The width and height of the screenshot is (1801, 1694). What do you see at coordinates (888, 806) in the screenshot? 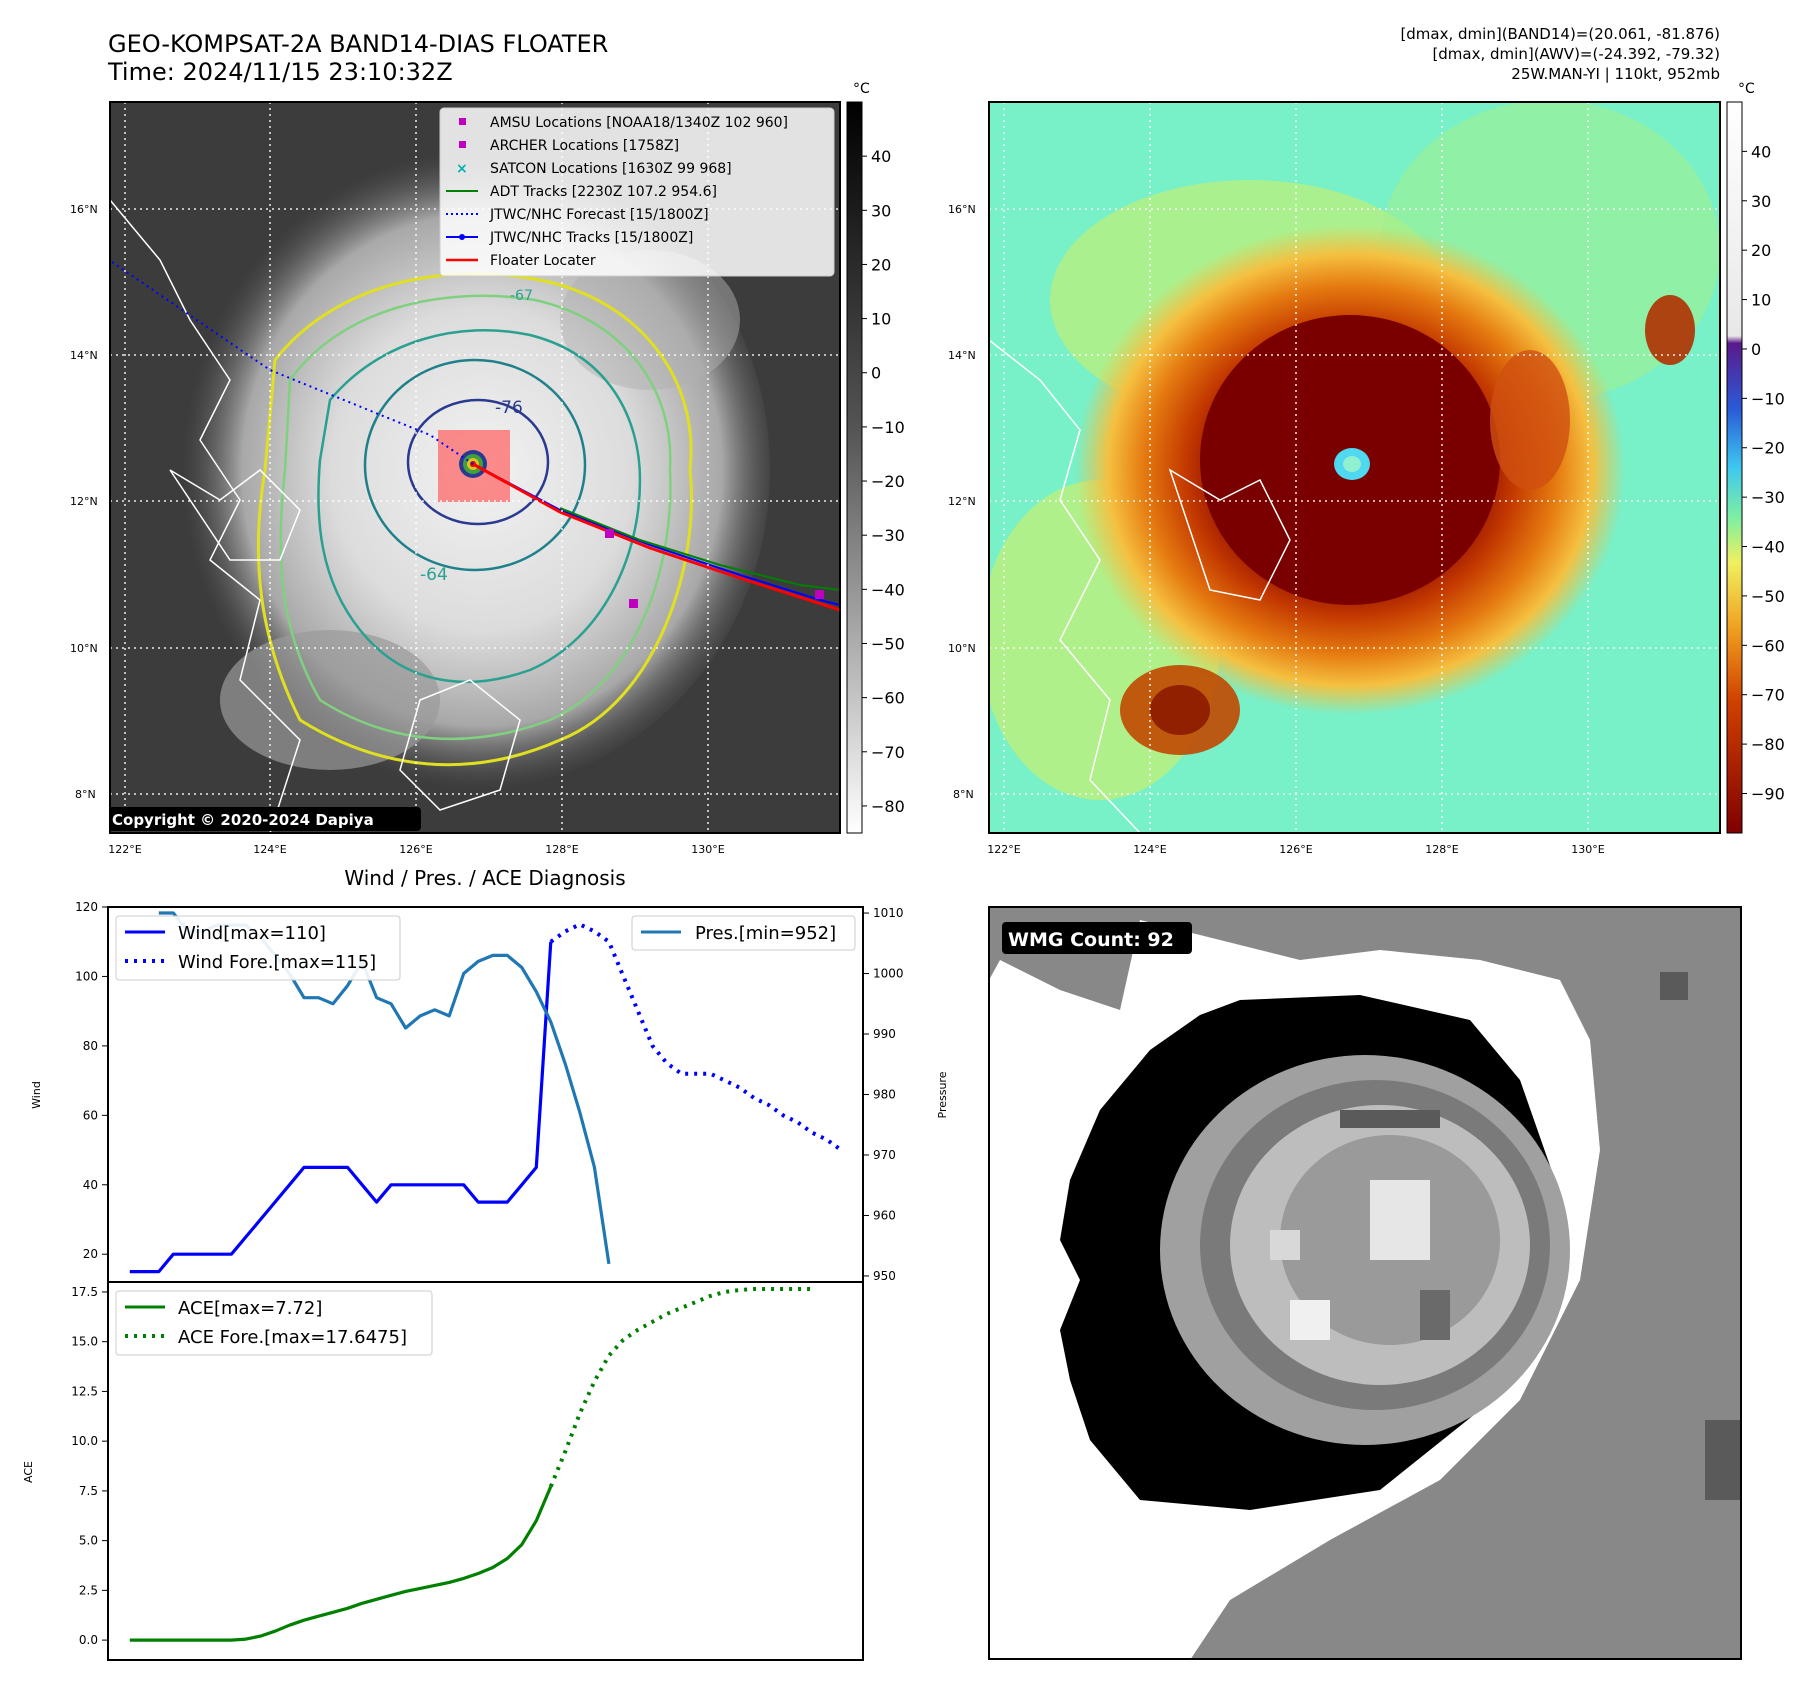
I see `left-colorbar-tick-label: −80` at bounding box center [888, 806].